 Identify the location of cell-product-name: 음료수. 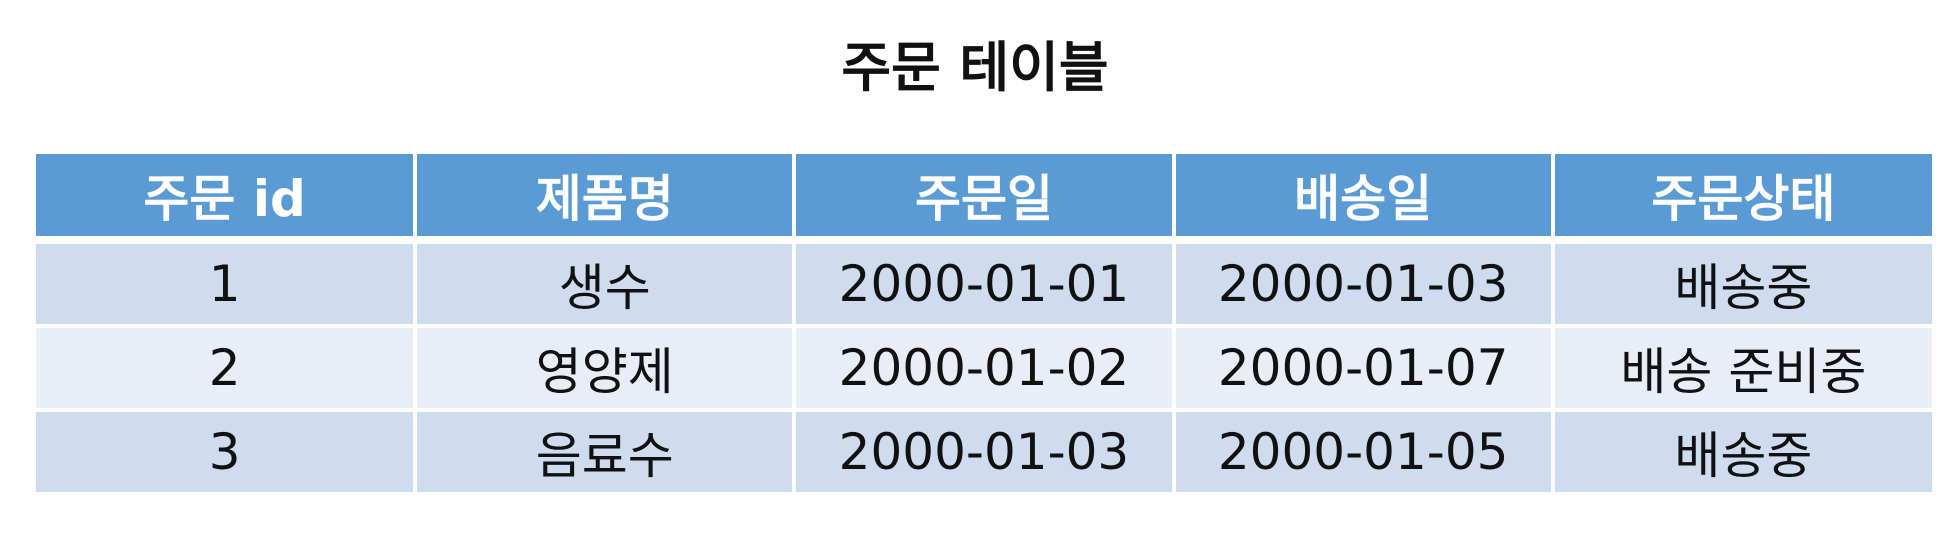
(605, 451).